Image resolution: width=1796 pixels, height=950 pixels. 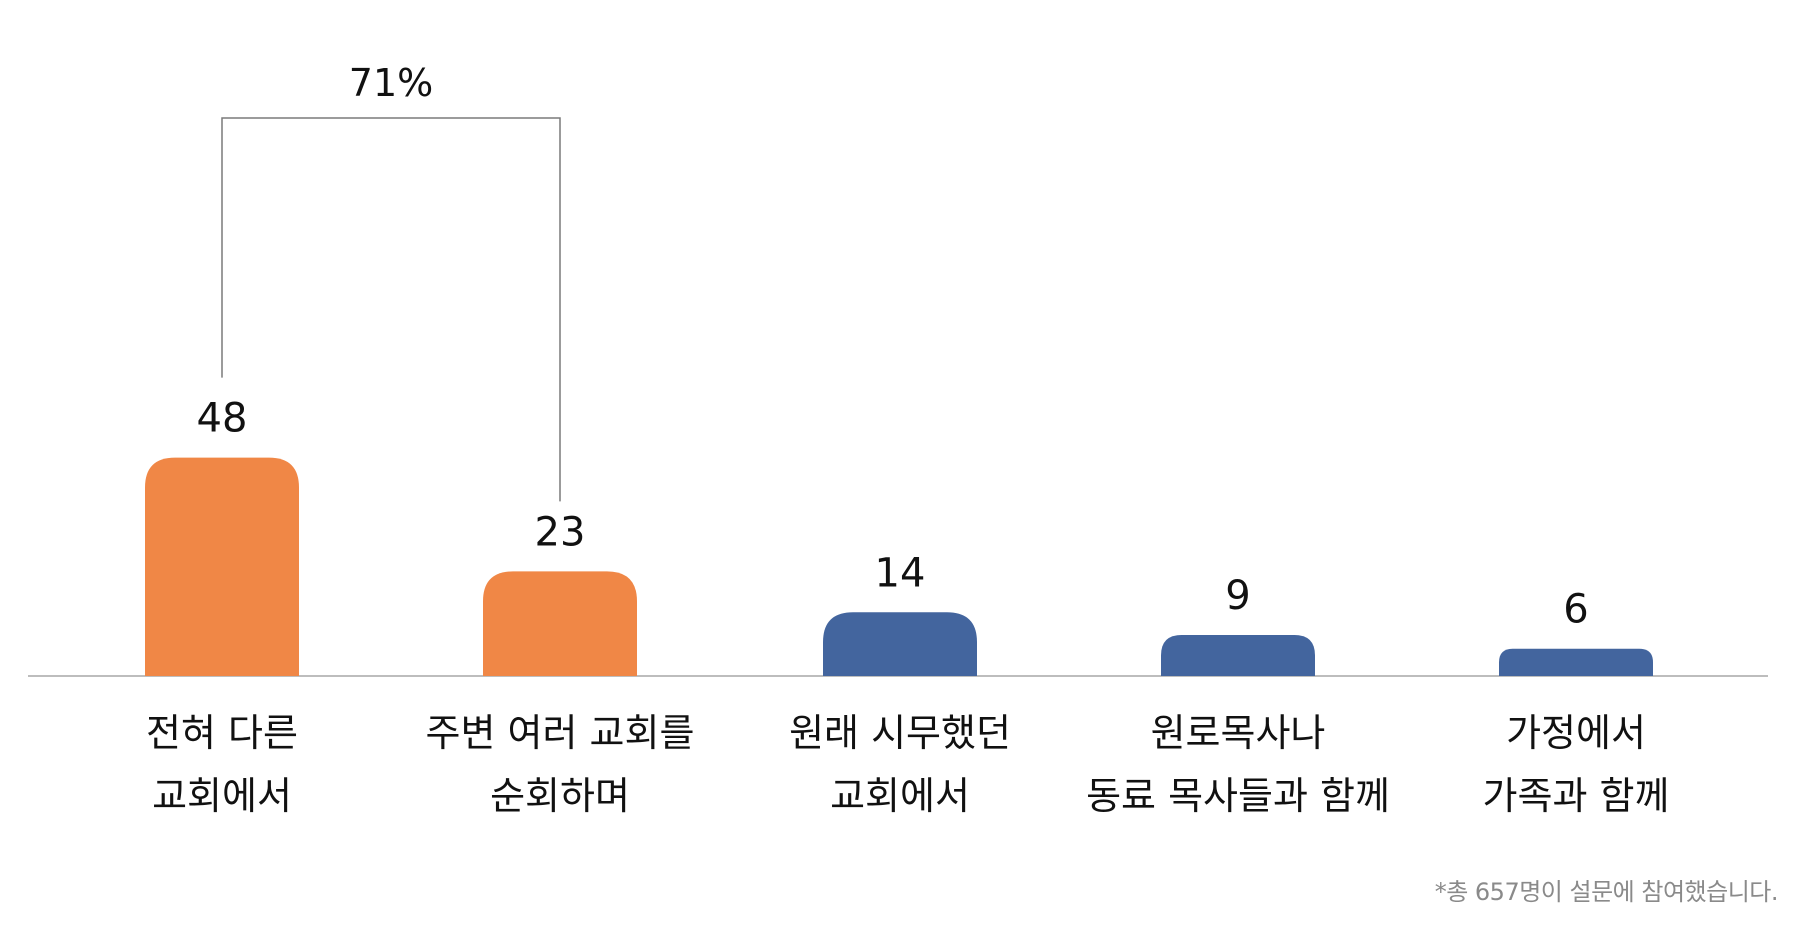 What do you see at coordinates (222, 733) in the screenshot?
I see `category-label-1-line-1: 전혀 다른` at bounding box center [222, 733].